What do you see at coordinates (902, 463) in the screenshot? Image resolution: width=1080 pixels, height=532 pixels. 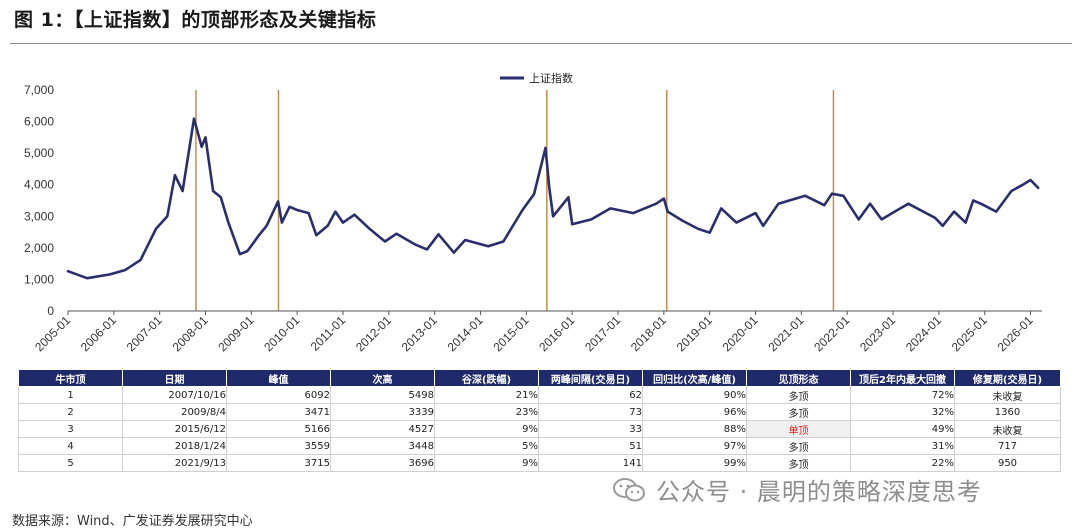 I see `table-cell: 22%` at bounding box center [902, 463].